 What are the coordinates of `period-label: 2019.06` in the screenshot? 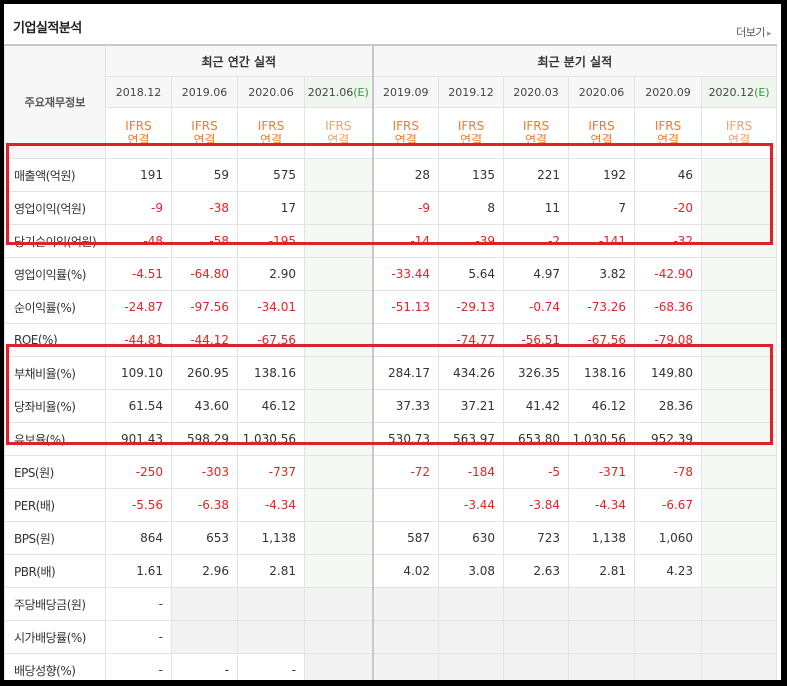 It's located at (204, 92).